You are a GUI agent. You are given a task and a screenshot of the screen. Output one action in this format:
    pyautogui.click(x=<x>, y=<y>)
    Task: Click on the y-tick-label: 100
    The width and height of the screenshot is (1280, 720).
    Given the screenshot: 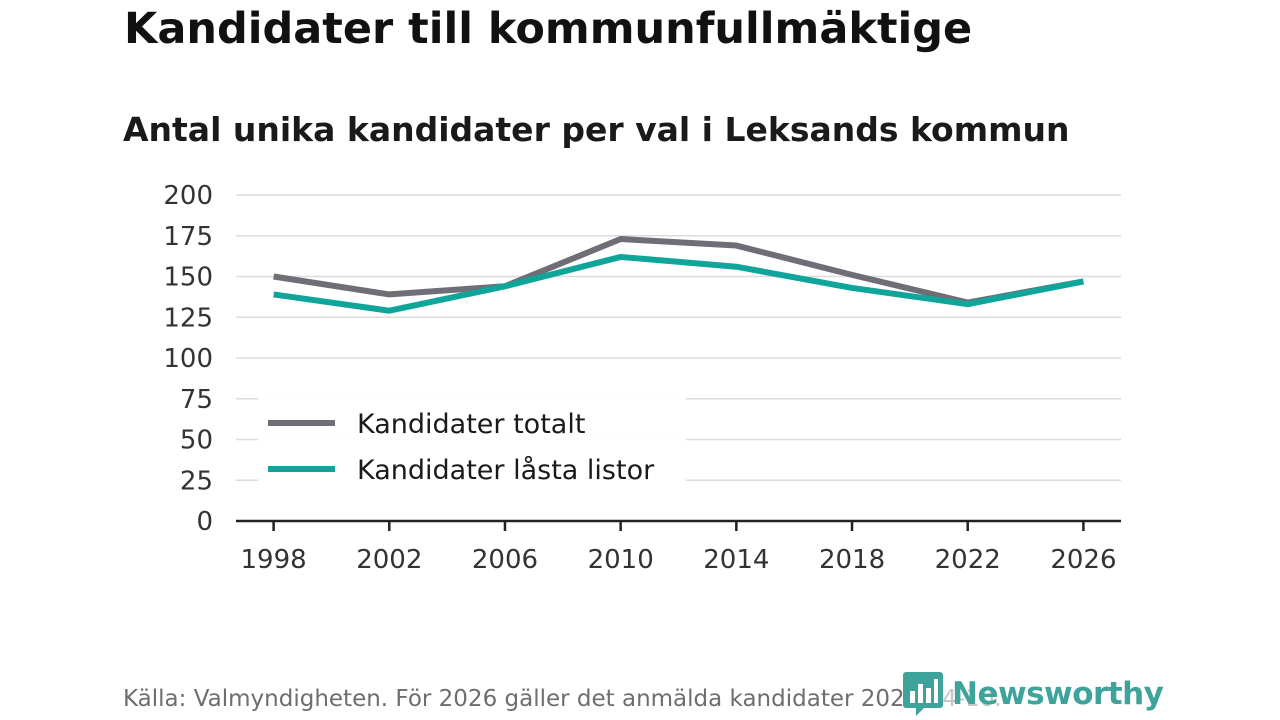 What is the action you would take?
    pyautogui.click(x=188, y=359)
    